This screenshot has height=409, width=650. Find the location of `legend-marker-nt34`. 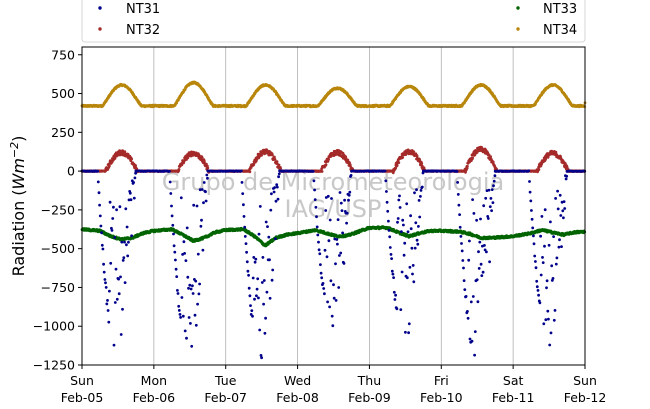

legend-marker-nt34 is located at coordinates (518, 29).